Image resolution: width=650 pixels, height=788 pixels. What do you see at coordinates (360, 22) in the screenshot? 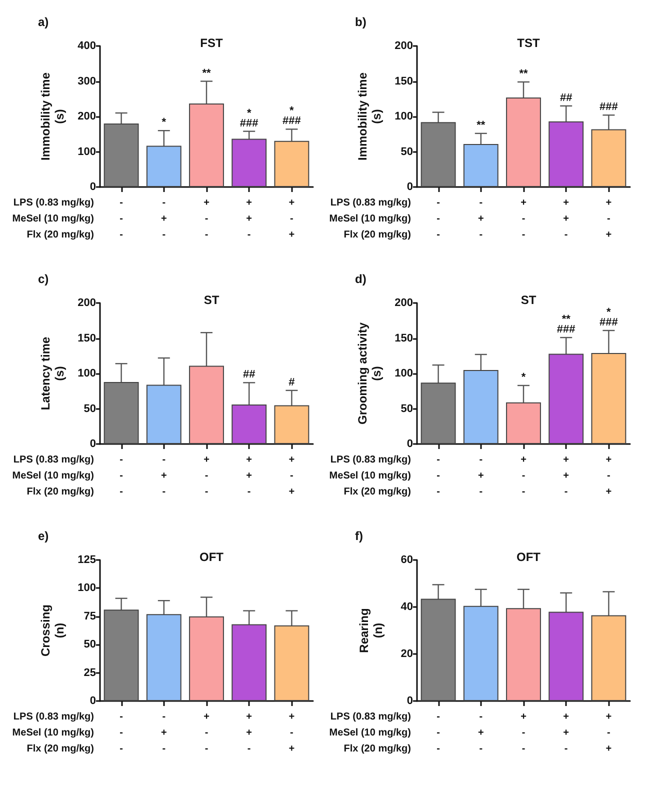
I see `text: b)` at bounding box center [360, 22].